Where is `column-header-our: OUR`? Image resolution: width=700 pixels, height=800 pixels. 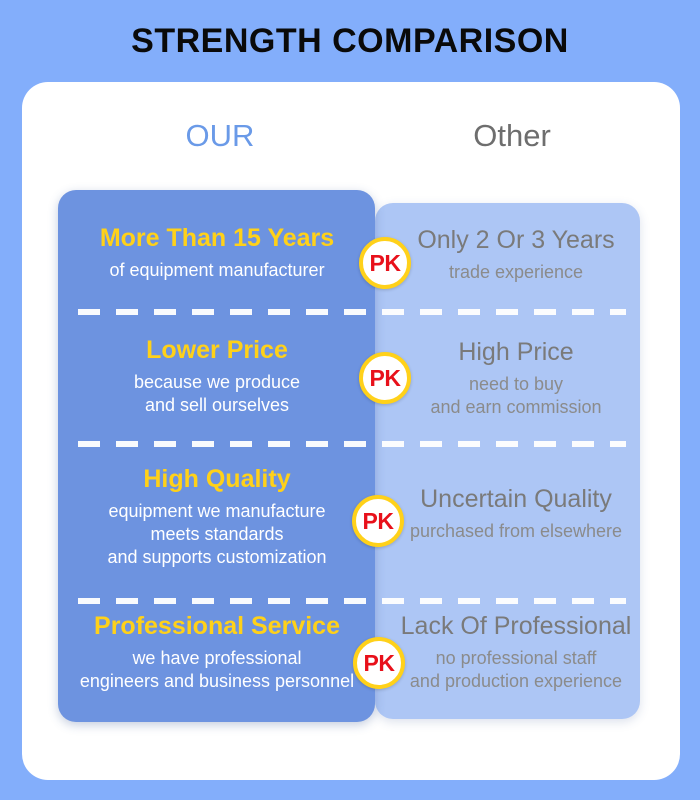 column-header-our: OUR is located at coordinates (220, 135).